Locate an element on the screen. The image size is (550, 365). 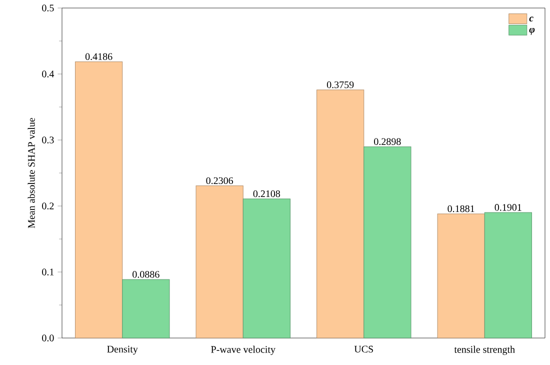
data-label: 0.2898 is located at coordinates (387, 142).